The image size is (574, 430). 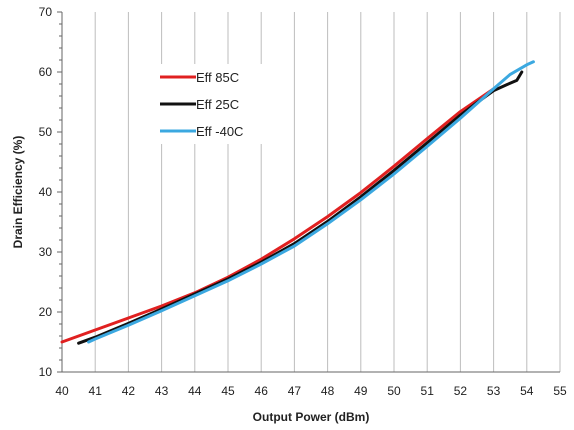 I want to click on x-tick-label: 44, so click(x=195, y=391).